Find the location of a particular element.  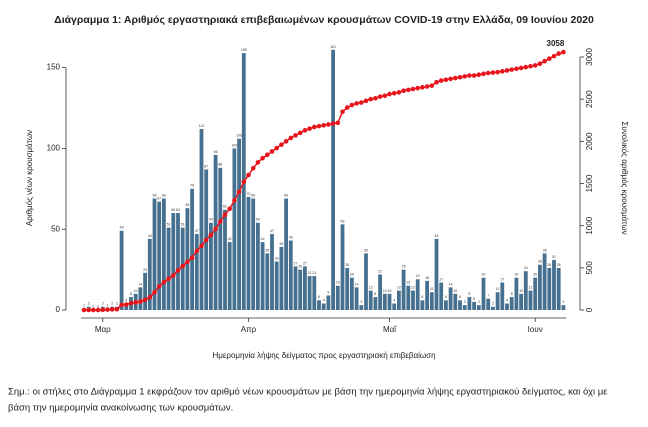

bar-value-label: 106 is located at coordinates (239, 136).